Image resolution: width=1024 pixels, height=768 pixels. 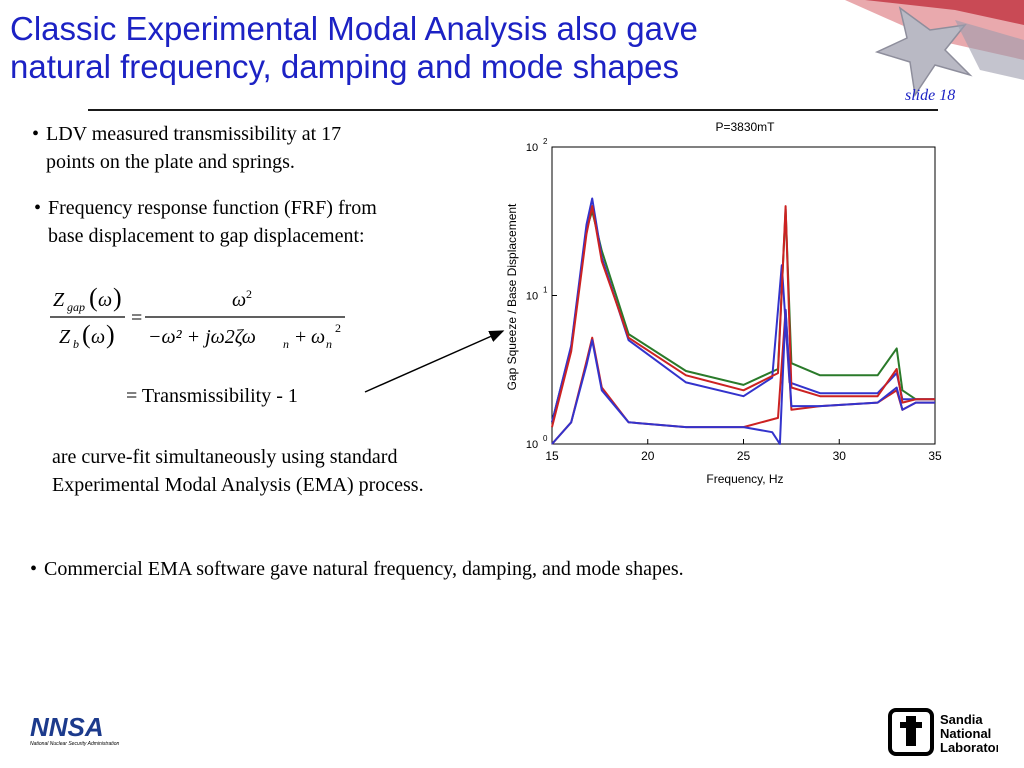 I want to click on eq-rhs-den: −ω² + jω2ζω, so click(x=202, y=337).